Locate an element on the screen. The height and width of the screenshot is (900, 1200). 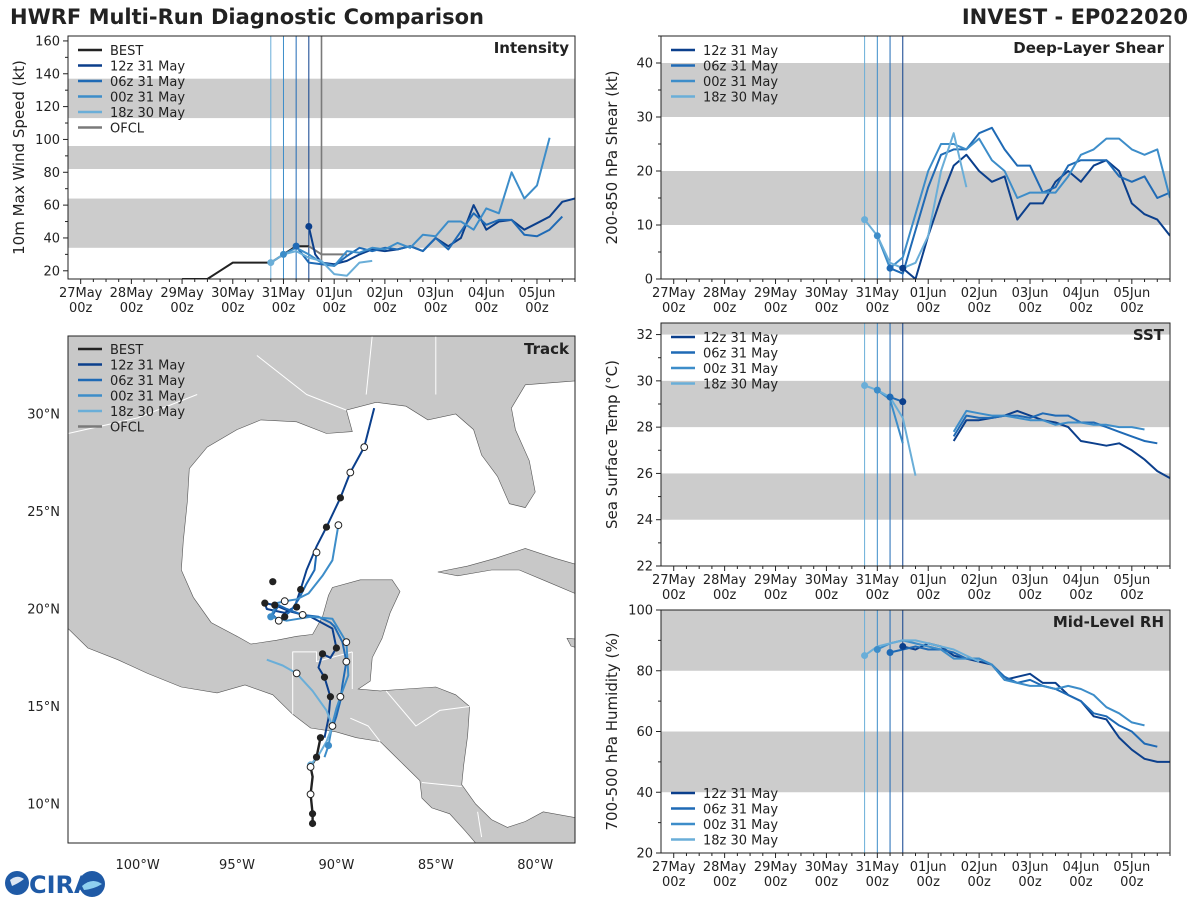
shear-plot-area is located at coordinates (915, 157).